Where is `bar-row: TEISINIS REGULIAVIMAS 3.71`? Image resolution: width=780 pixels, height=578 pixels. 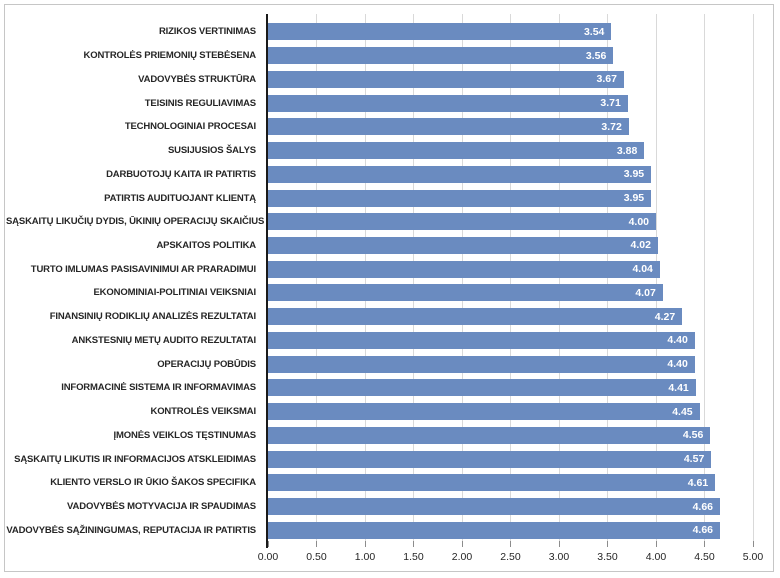 bar-row: TEISINIS REGULIAVIMAS 3.71 is located at coordinates (379, 103).